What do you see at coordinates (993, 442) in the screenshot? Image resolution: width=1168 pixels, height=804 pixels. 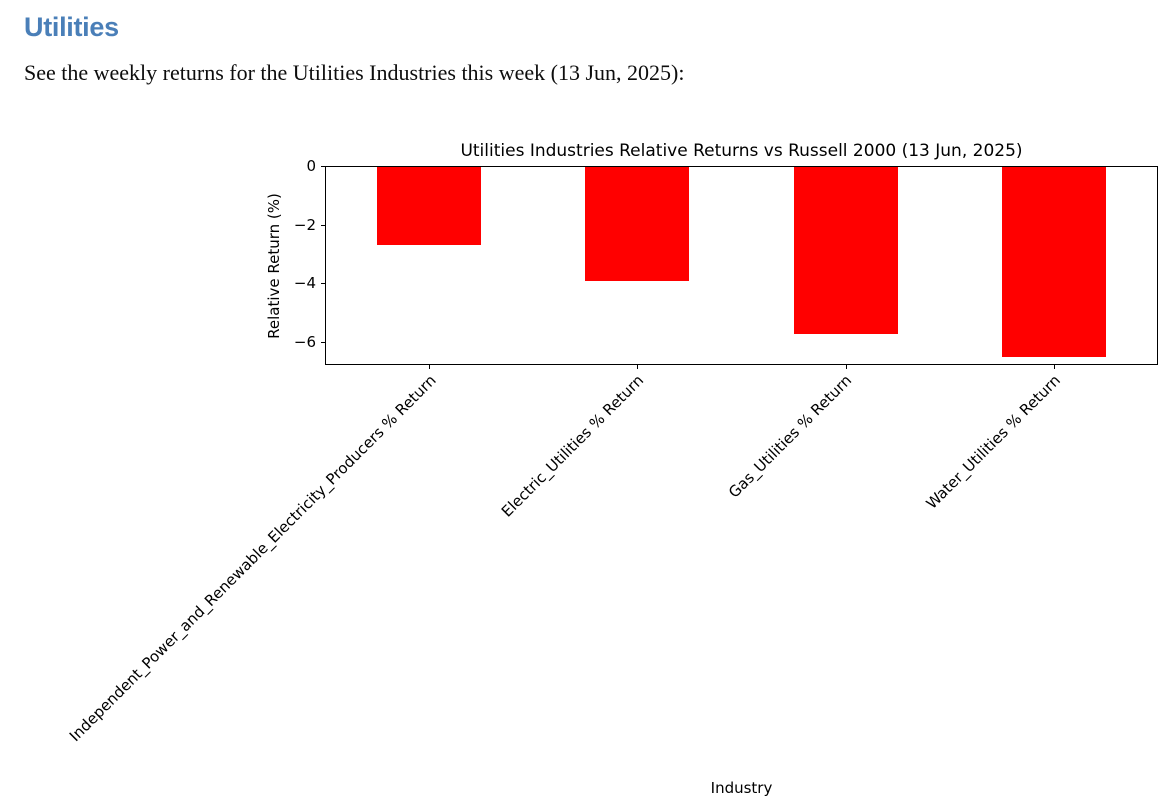 I see `x-tick-label: Water_Utilities % Return` at bounding box center [993, 442].